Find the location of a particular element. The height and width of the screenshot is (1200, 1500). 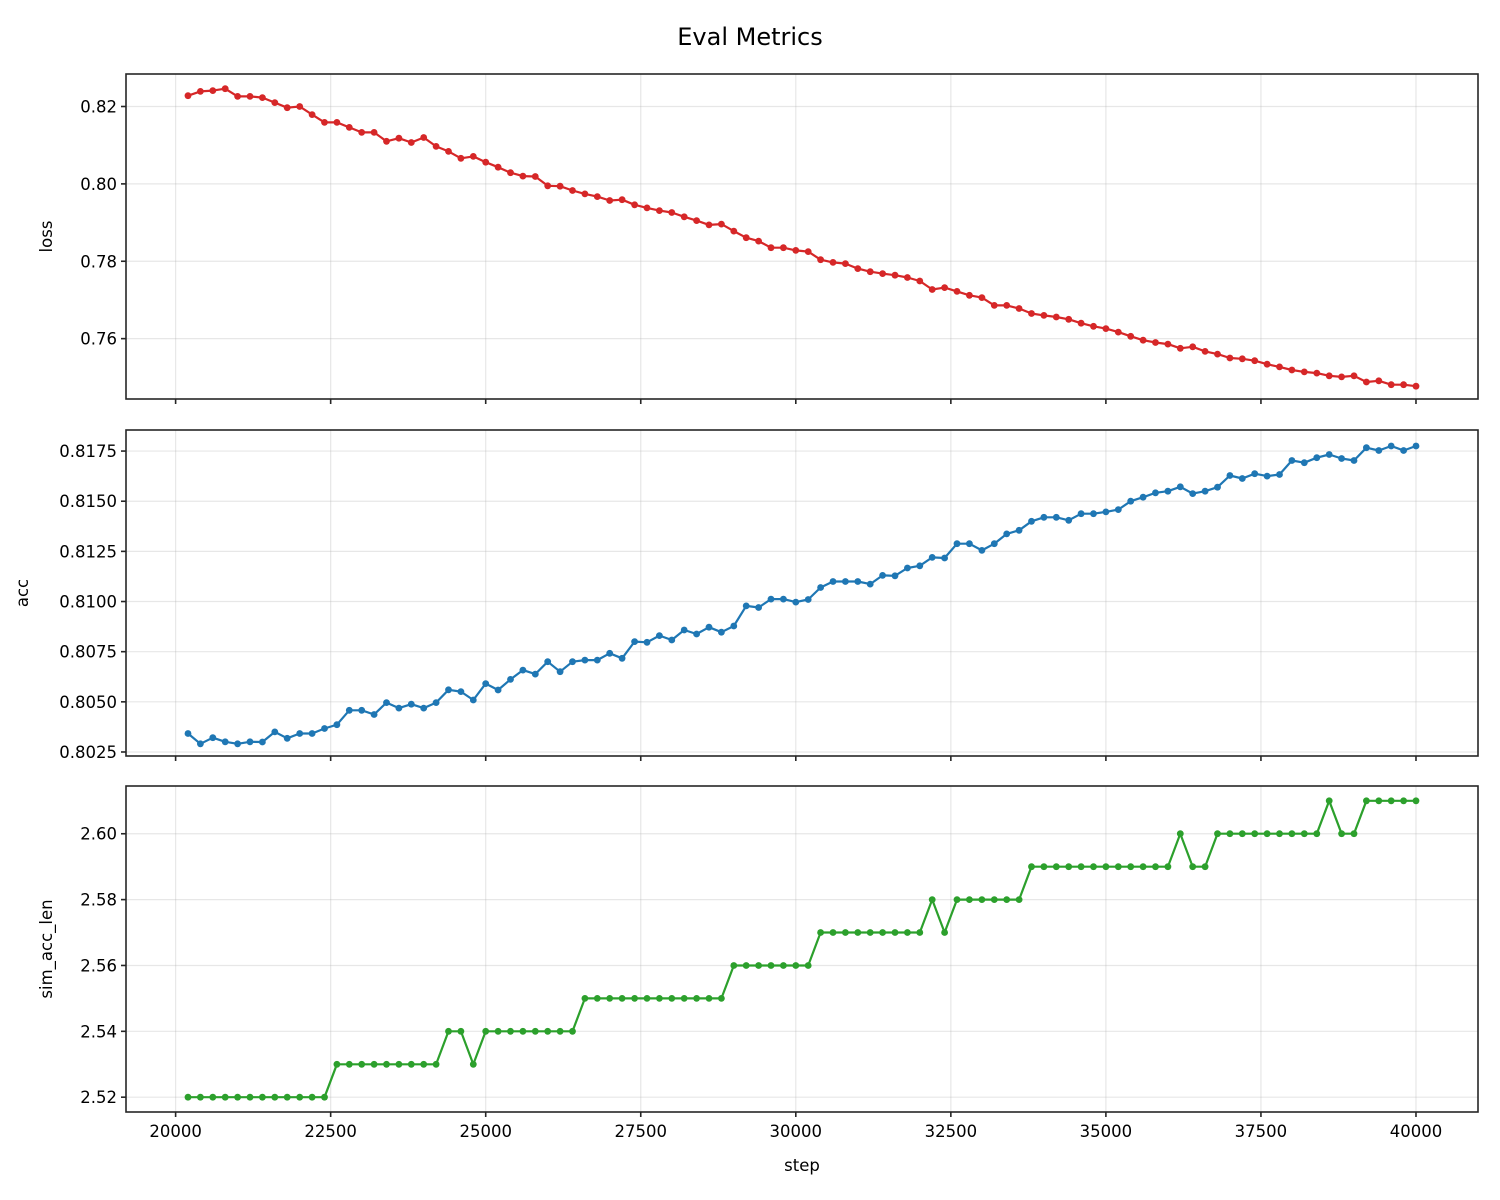

figure-title: Eval Metrics is located at coordinates (750, 37).